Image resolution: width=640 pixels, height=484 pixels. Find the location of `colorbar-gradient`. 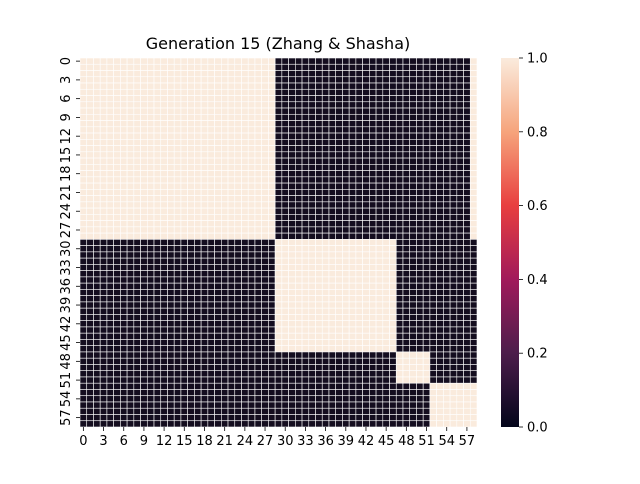

colorbar-gradient is located at coordinates (510, 242).